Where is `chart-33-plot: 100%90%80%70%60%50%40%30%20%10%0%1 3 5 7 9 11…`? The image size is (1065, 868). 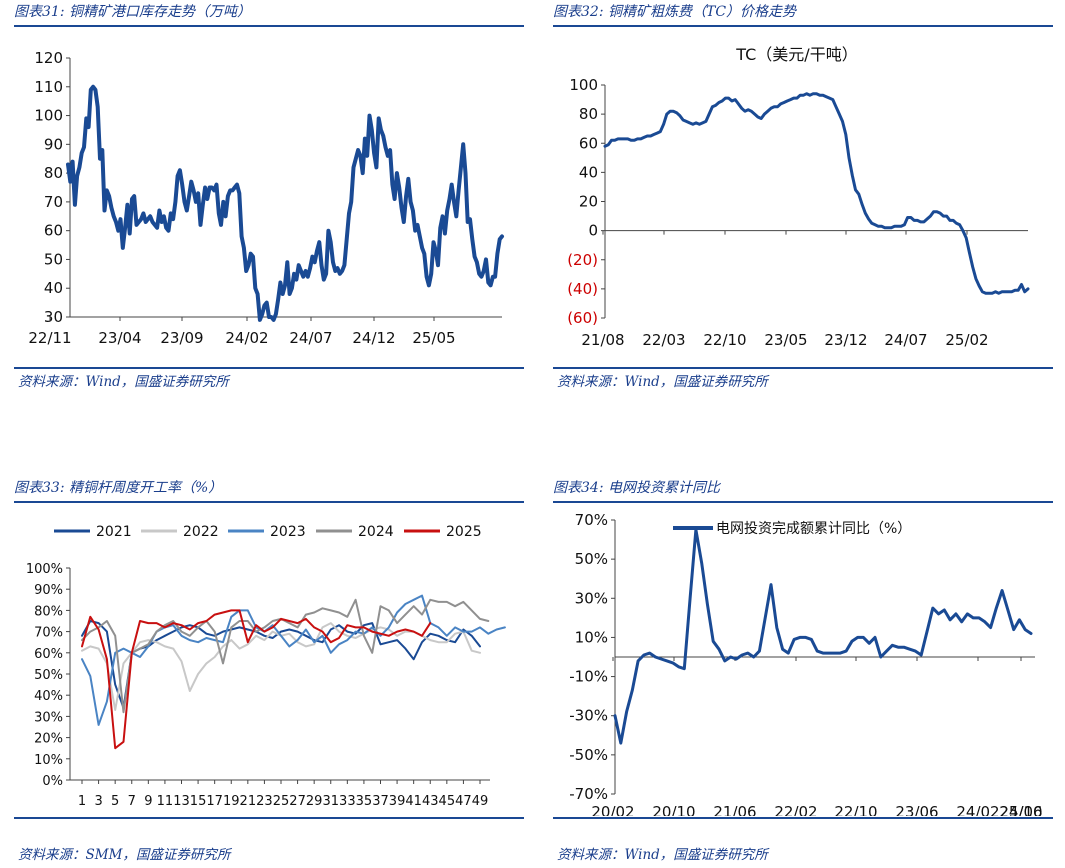 chart-33-plot: 100%90%80%70%60%50%40%30%20%10%0%1 3 5 7 9 11… is located at coordinates (266, 666).